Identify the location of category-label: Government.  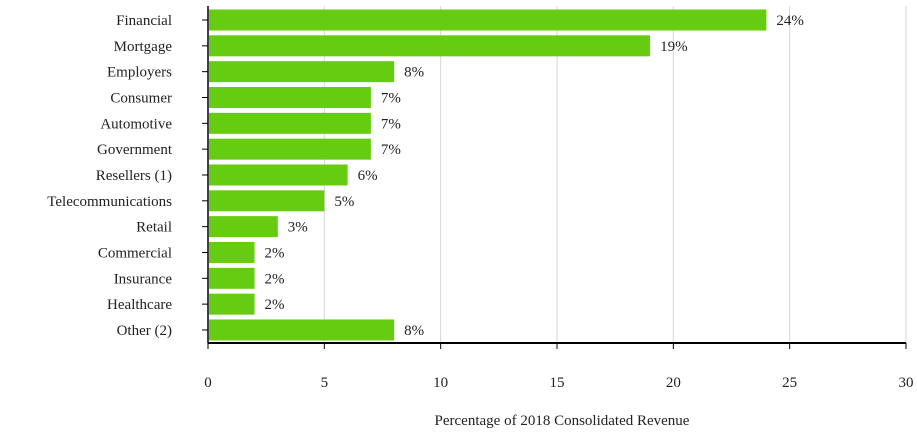
(135, 150).